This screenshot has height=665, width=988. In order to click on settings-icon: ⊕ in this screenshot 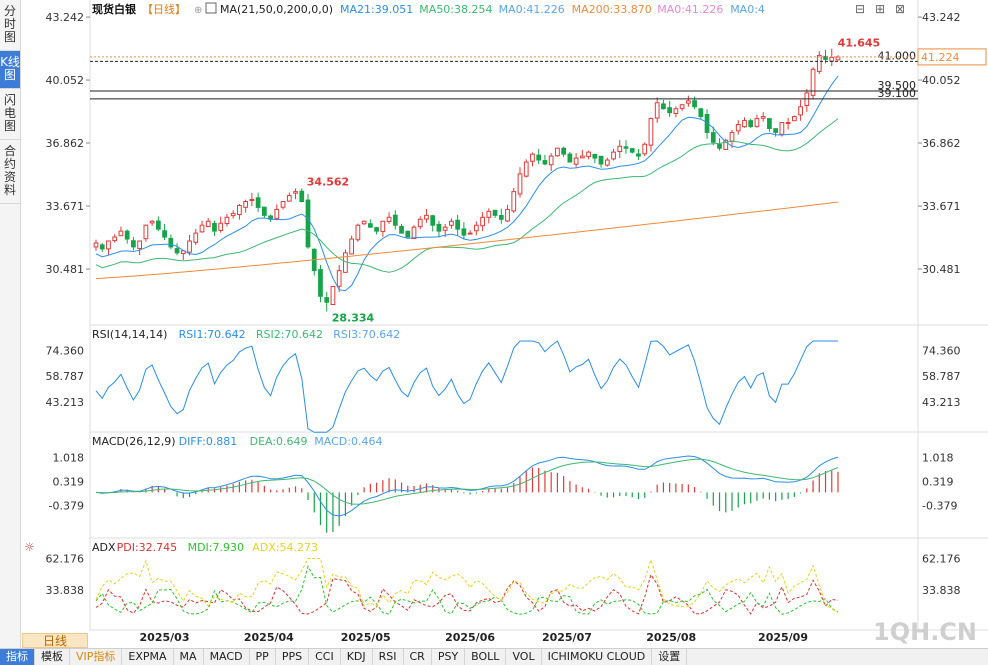, I will do `click(198, 10)`.